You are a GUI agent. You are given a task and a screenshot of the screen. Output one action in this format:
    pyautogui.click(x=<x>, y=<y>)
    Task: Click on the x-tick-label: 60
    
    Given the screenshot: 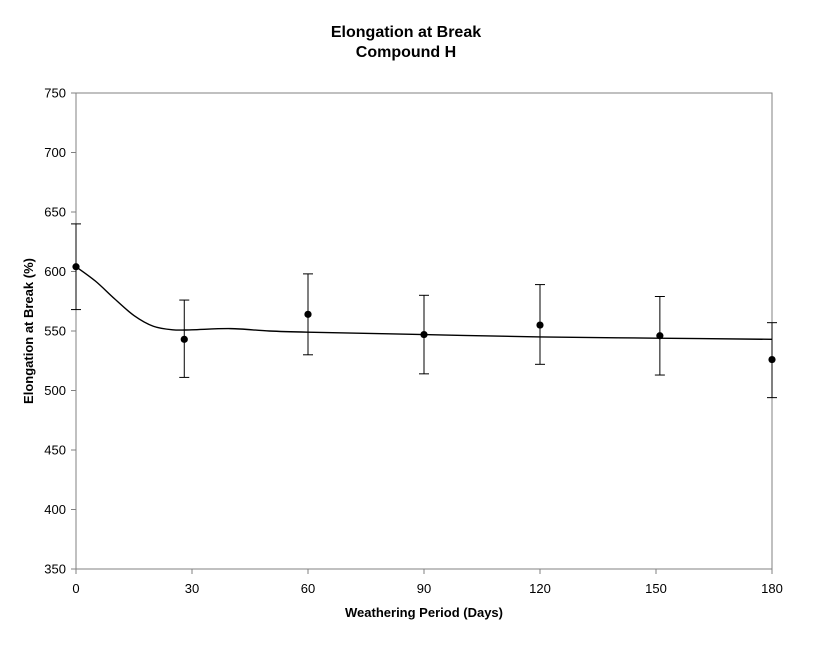 What is the action you would take?
    pyautogui.click(x=308, y=588)
    